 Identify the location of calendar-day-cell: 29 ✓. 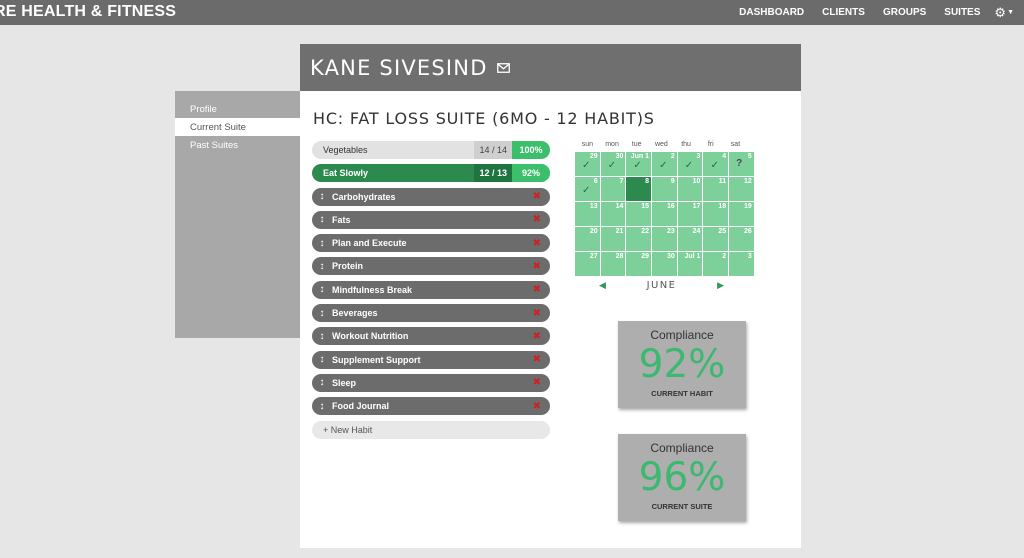
(587, 164).